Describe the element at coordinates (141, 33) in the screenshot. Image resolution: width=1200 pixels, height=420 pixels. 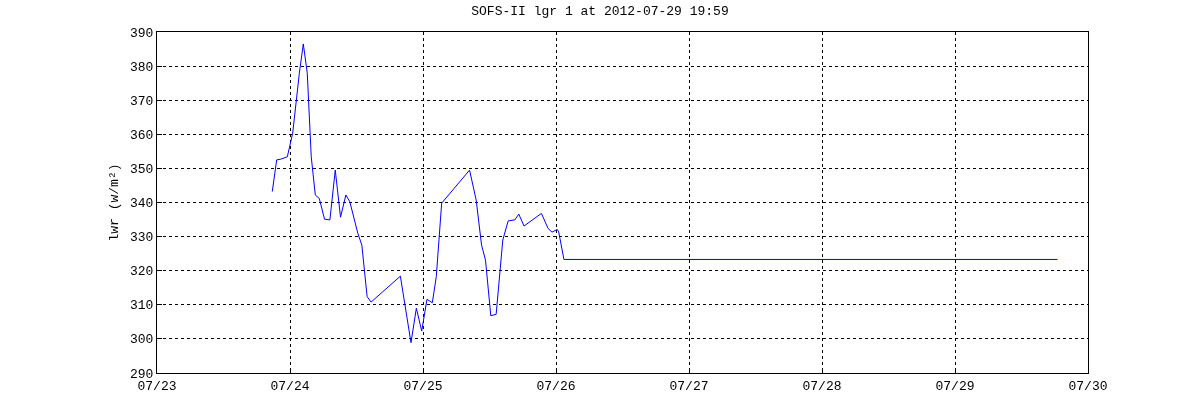
I see `y-tick-label: 390` at that location.